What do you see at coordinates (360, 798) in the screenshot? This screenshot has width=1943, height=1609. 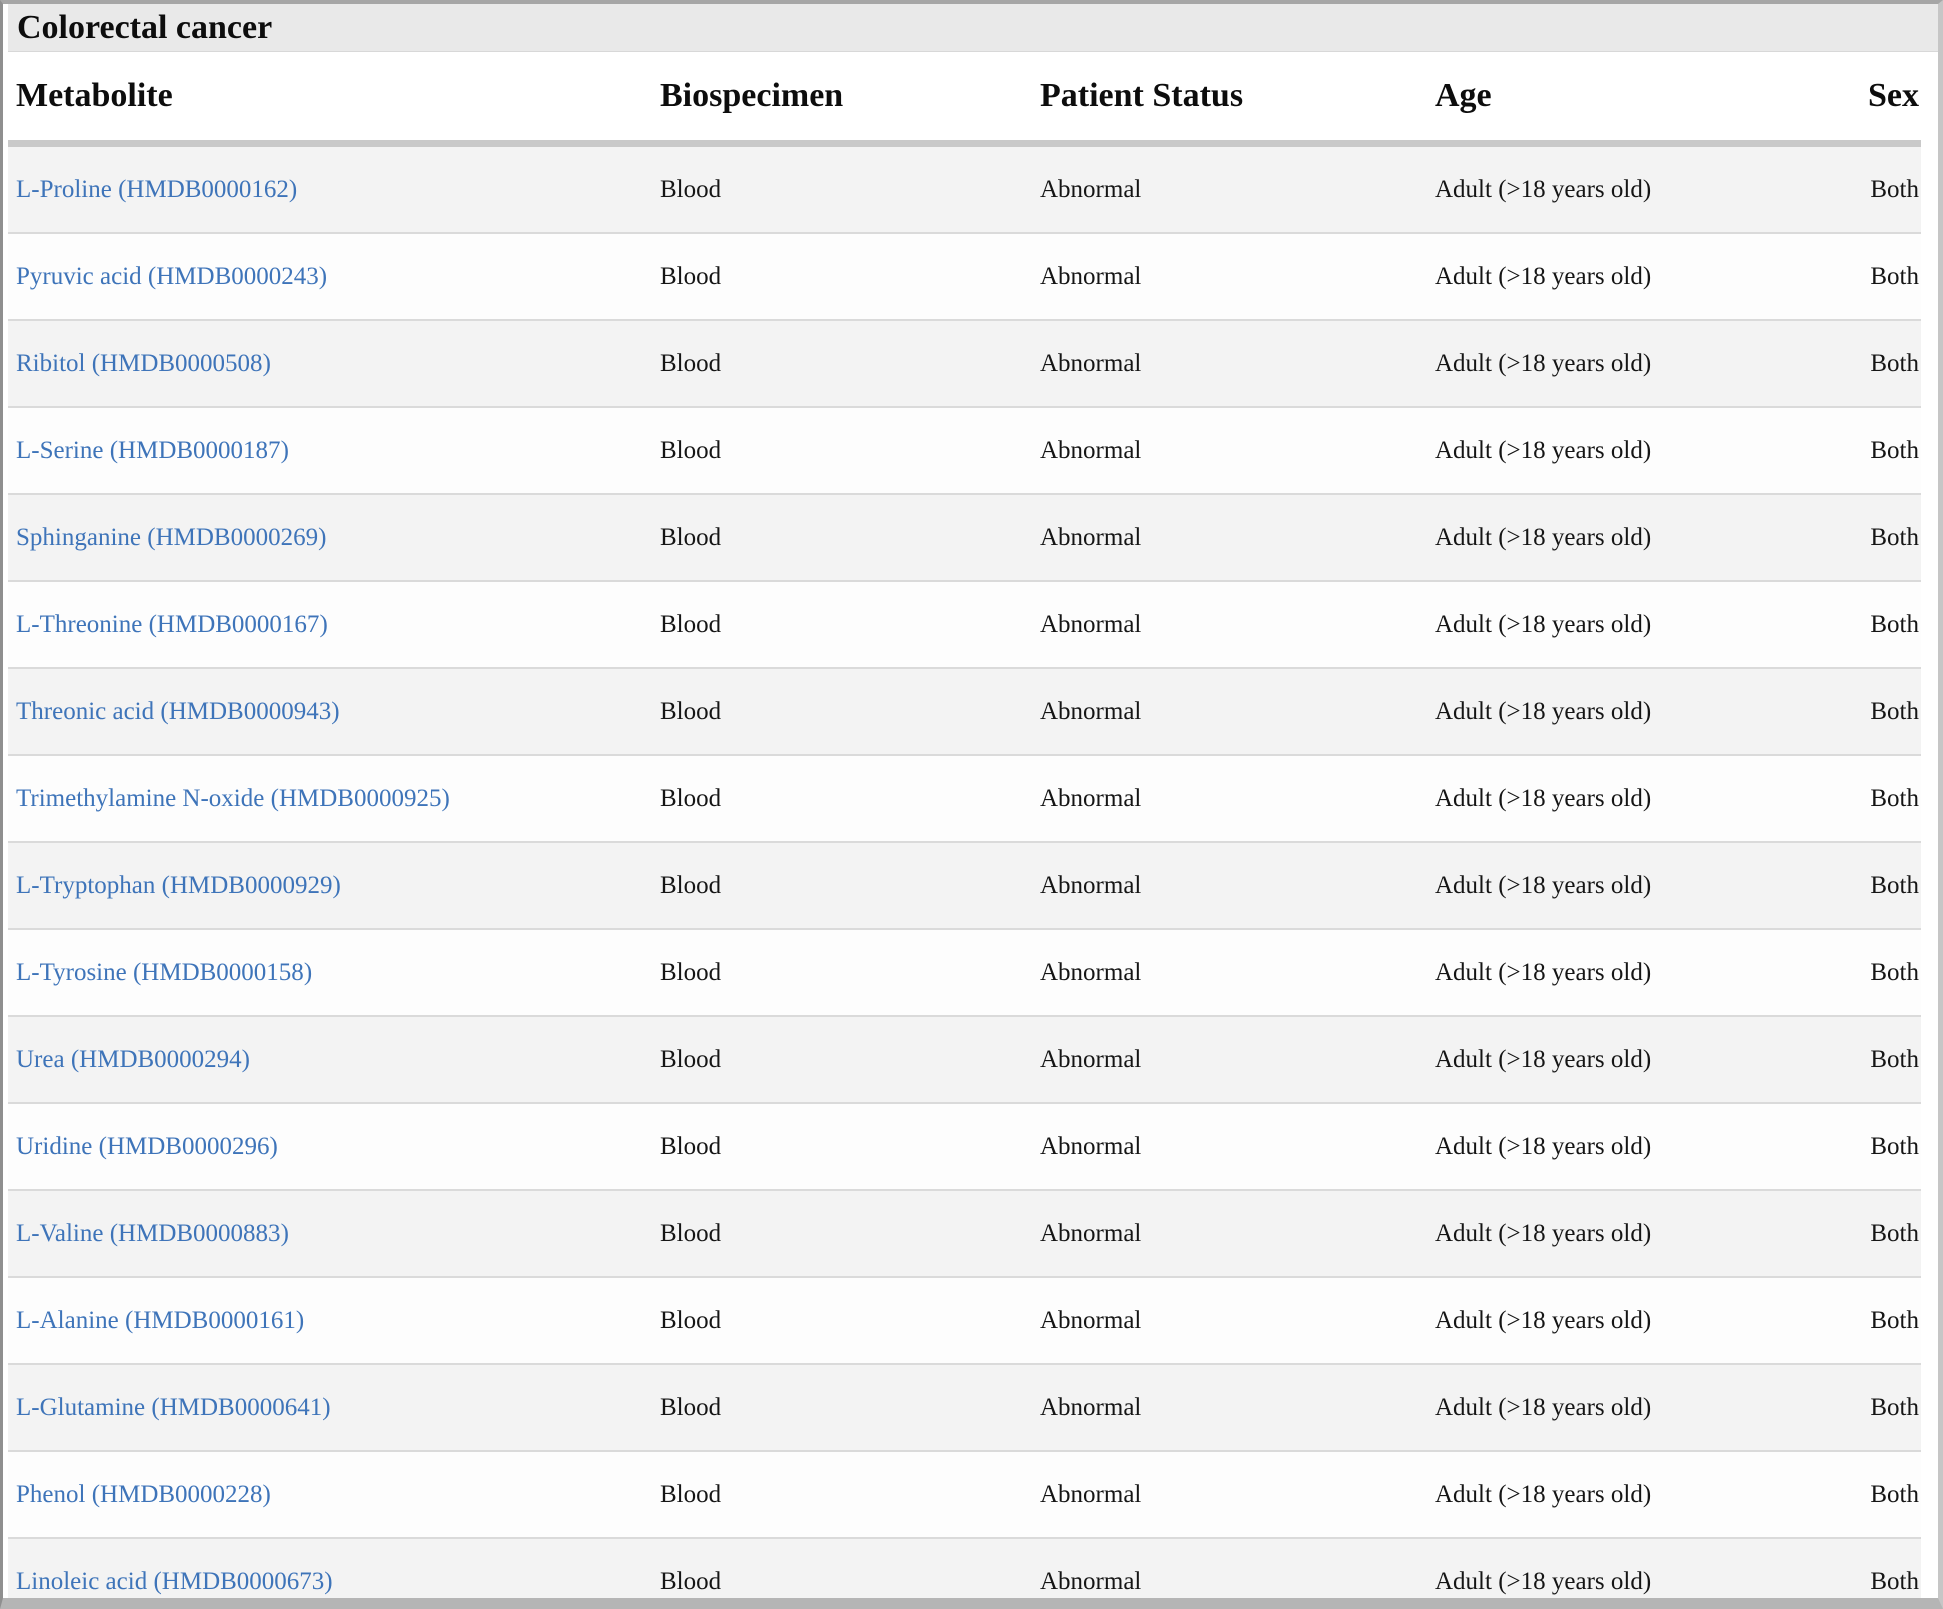 I see `hmdb-id-link: HMDB0000925` at bounding box center [360, 798].